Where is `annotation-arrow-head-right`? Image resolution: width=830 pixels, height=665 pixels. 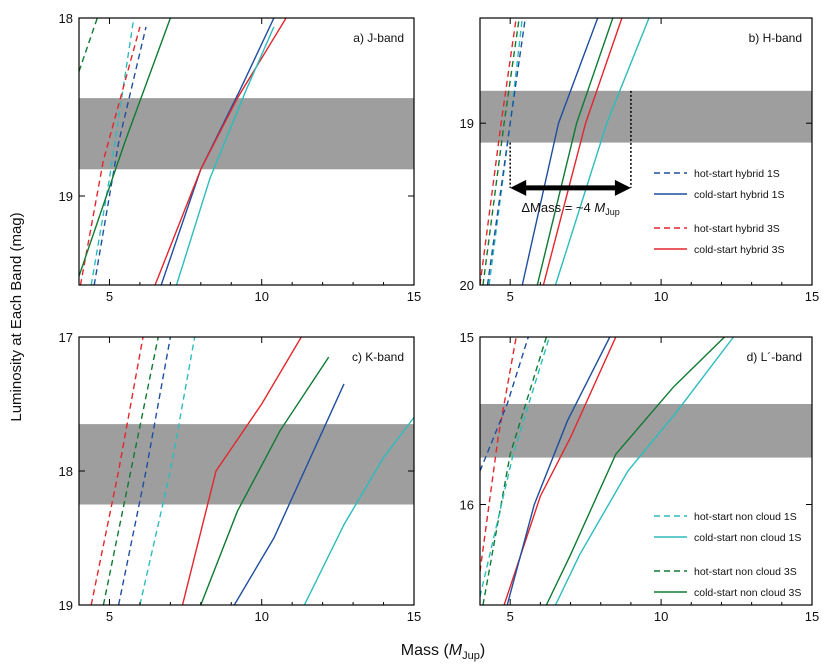
annotation-arrow-head-right is located at coordinates (622, 187).